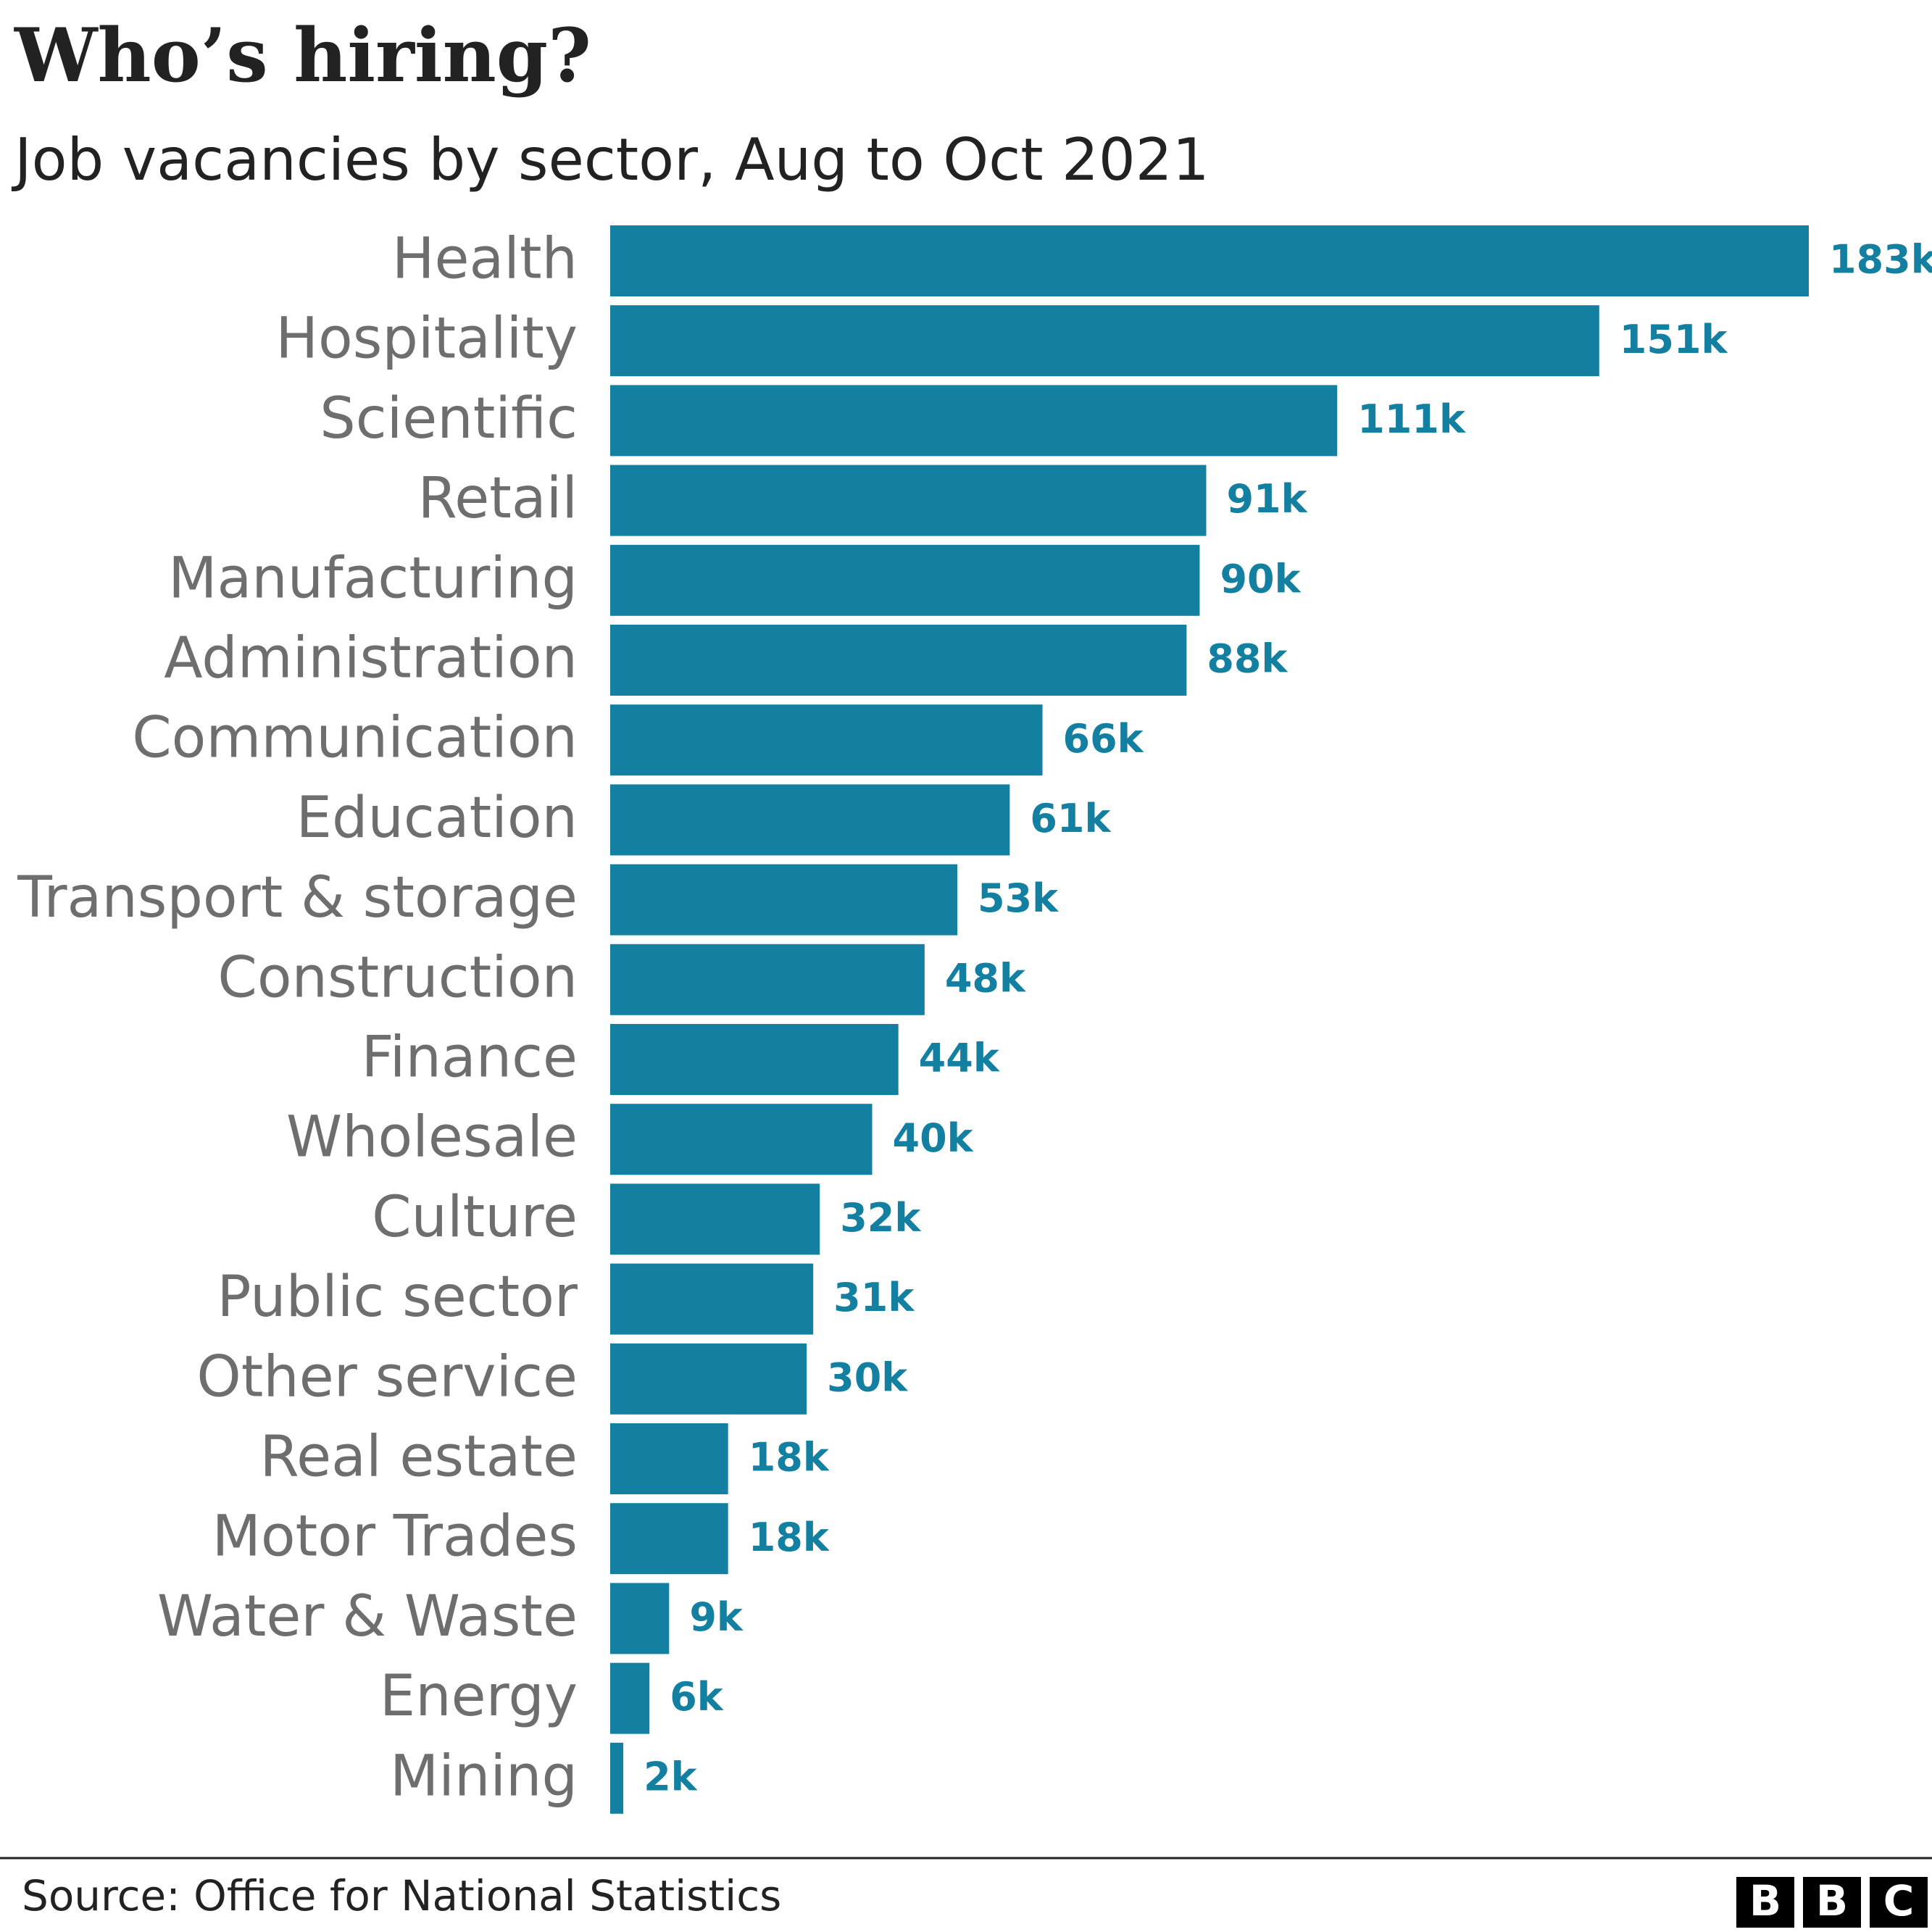  I want to click on chart-subtitle: Job vacancies by sector, Aug to Oct 2021, so click(610, 160).